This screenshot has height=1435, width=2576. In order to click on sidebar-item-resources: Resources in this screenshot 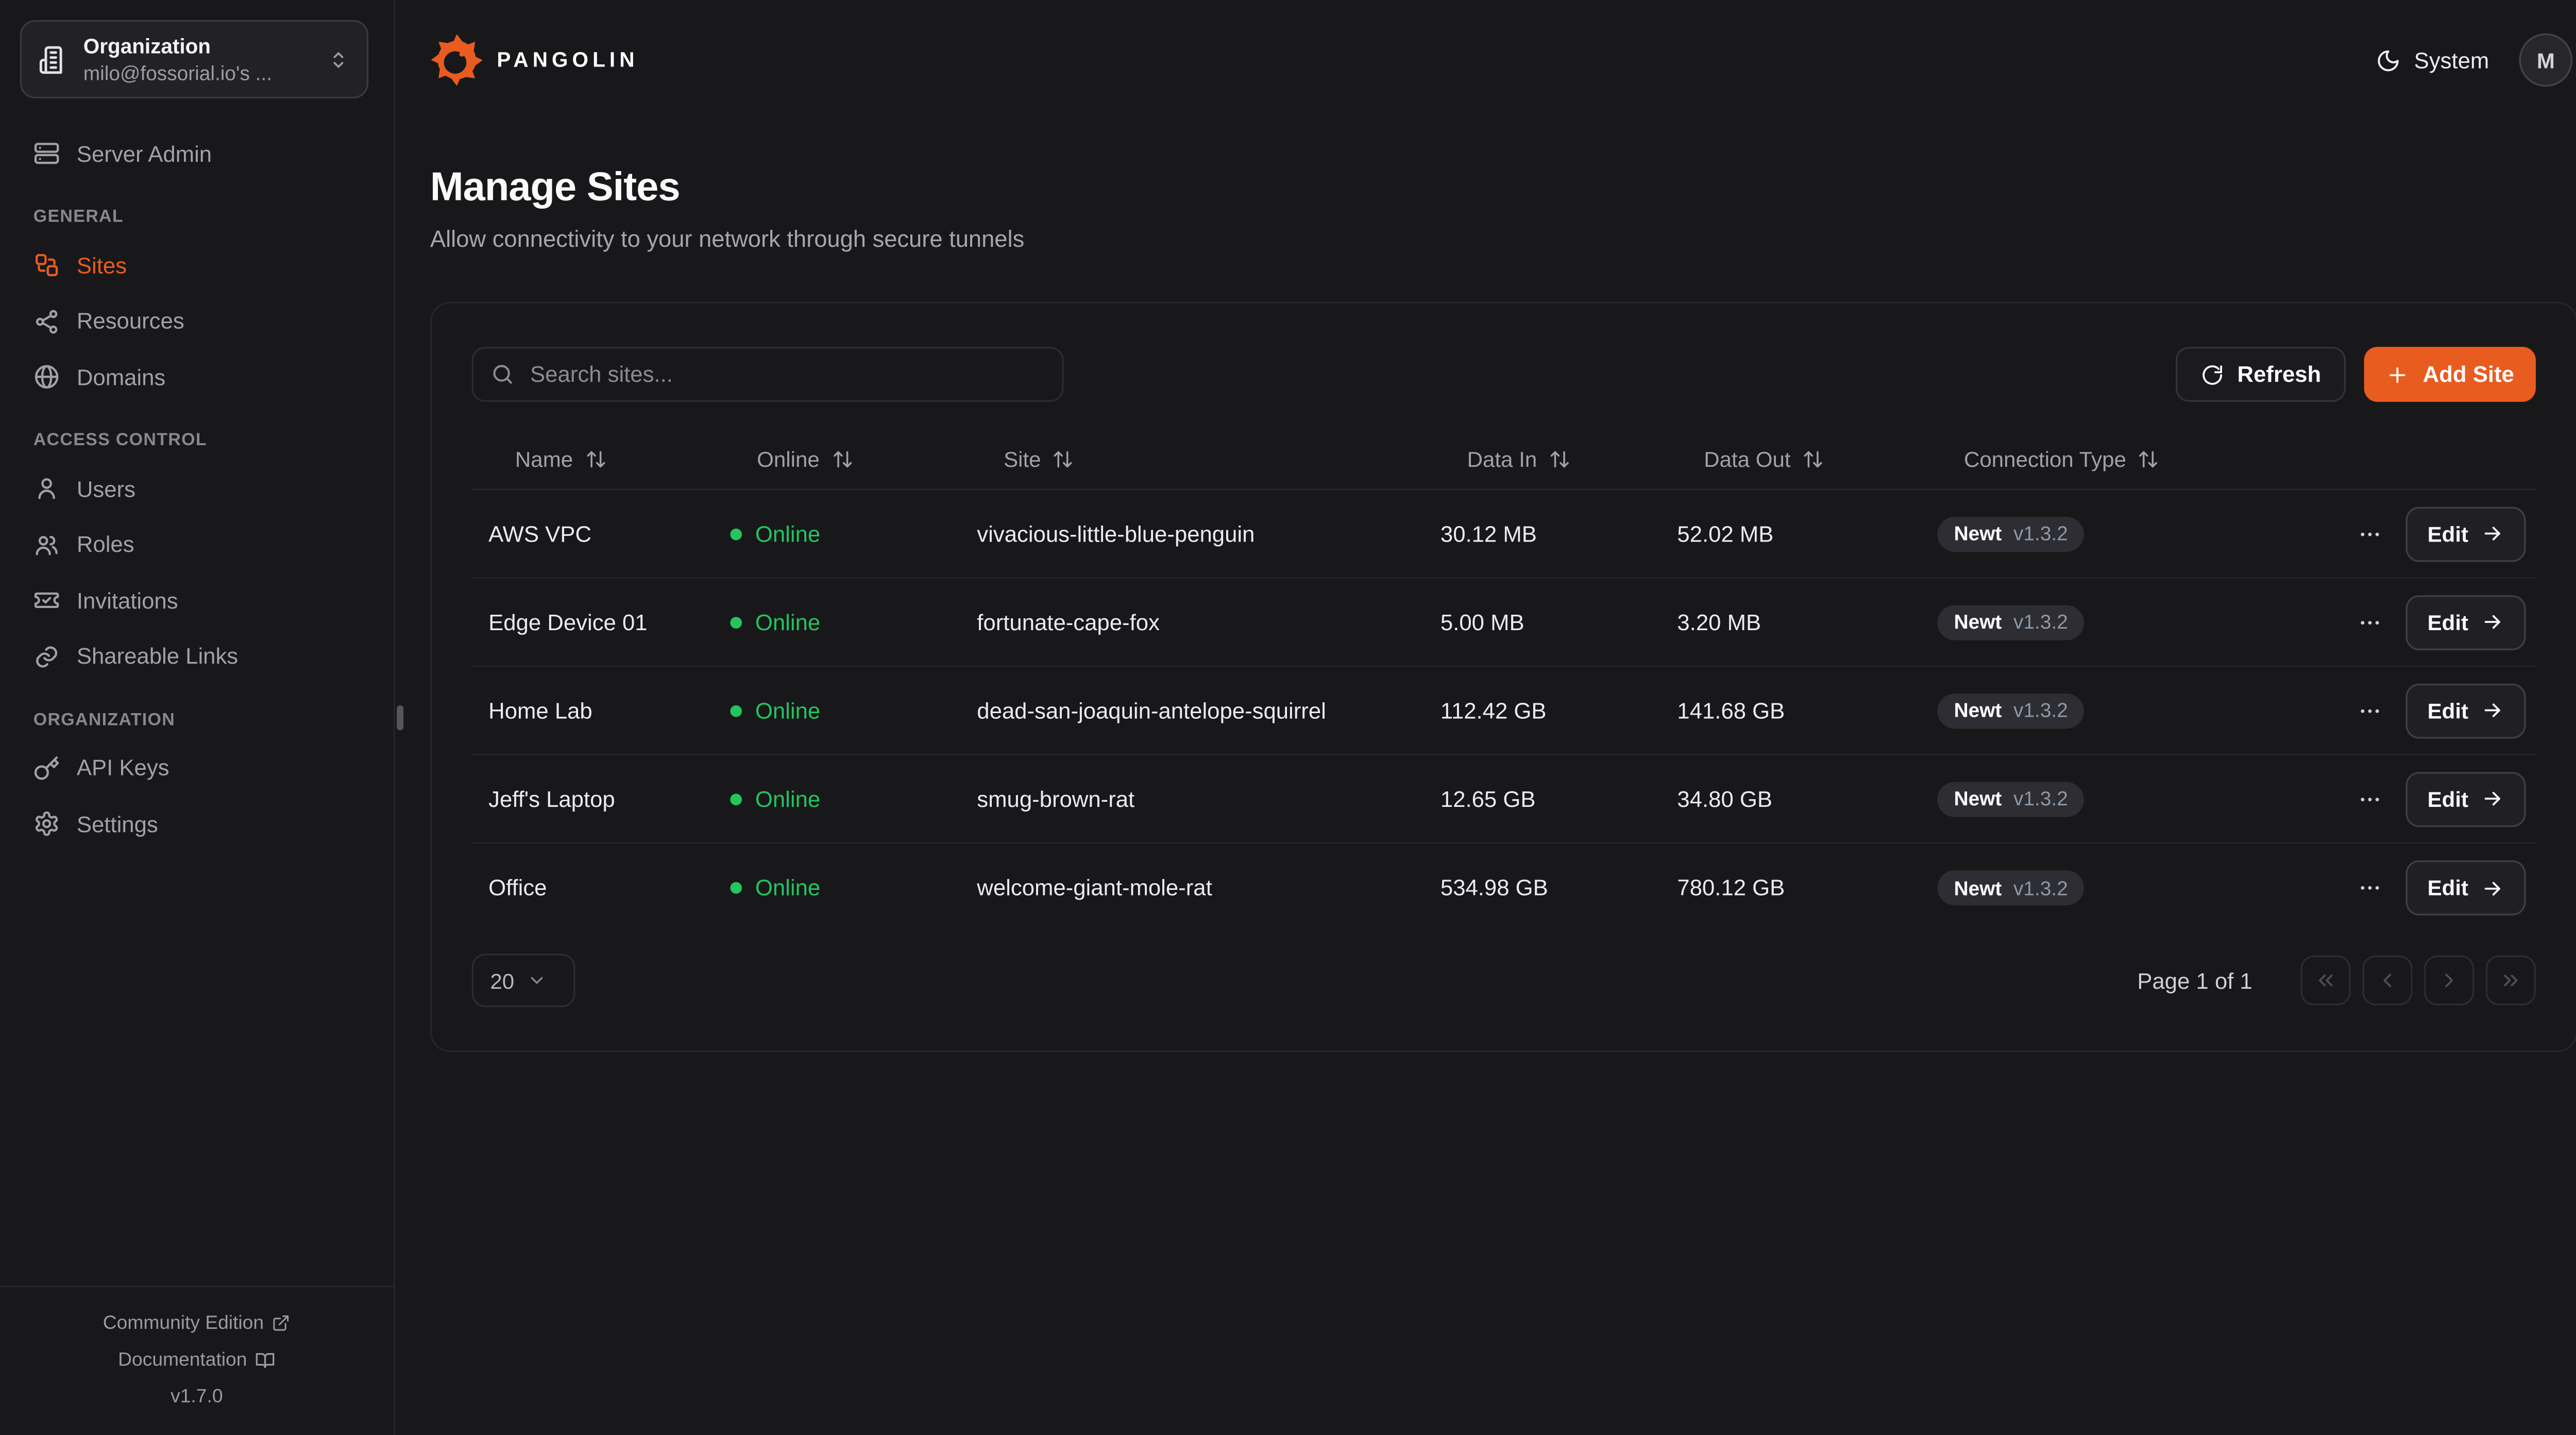, I will do `click(197, 321)`.